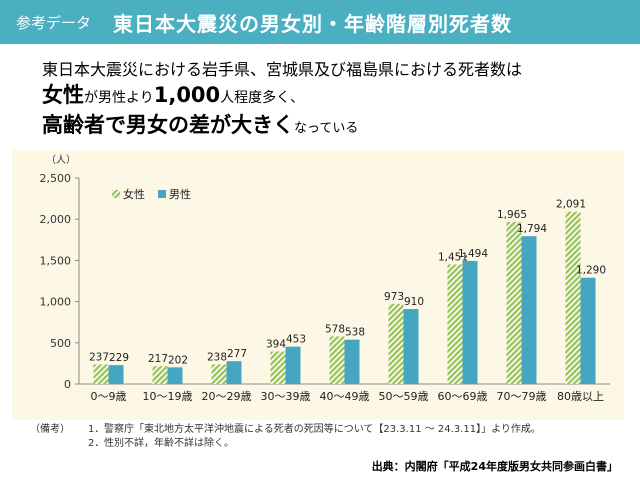 The width and height of the screenshot is (640, 477). What do you see at coordinates (276, 345) in the screenshot?
I see `data-label-female: 394` at bounding box center [276, 345].